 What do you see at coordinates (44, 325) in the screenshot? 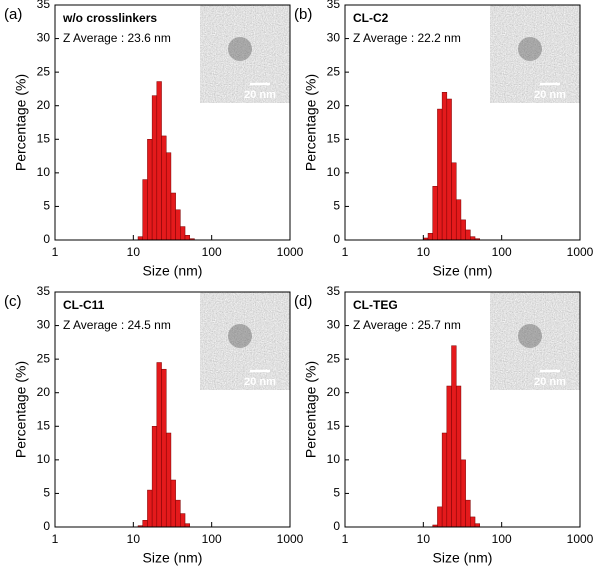
I see `y-tick-label: 30` at bounding box center [44, 325].